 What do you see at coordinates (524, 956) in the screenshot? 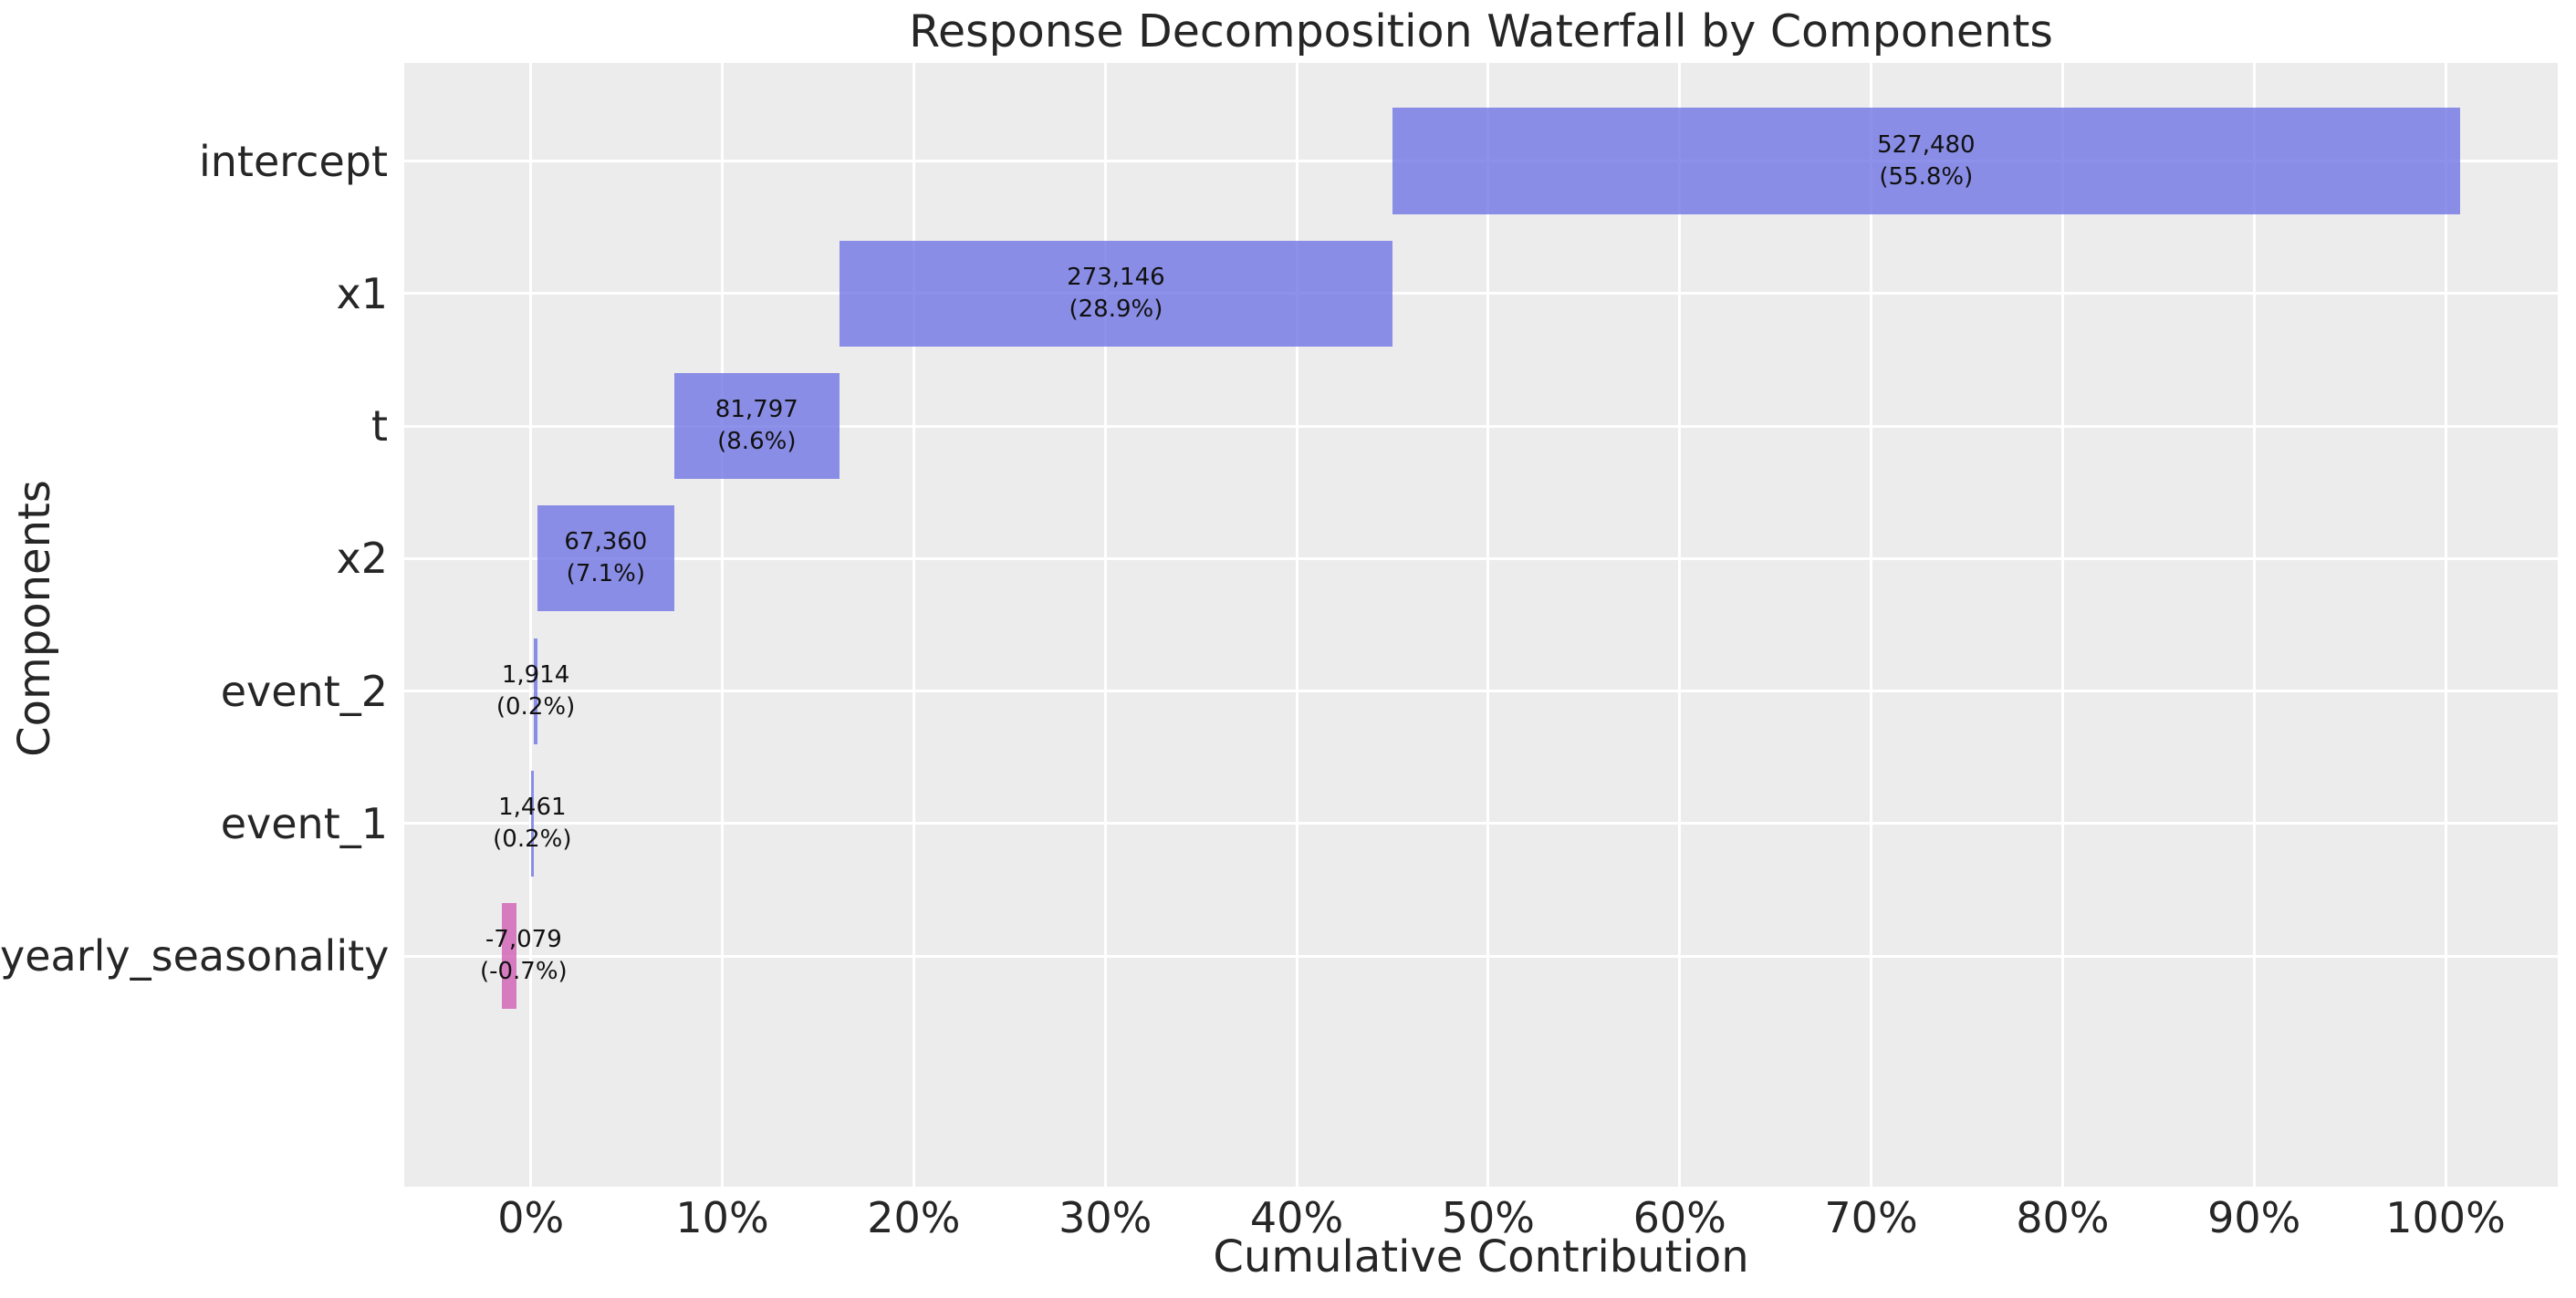
I see `bar-value-label: -7,079 (-0.7%)` at bounding box center [524, 956].